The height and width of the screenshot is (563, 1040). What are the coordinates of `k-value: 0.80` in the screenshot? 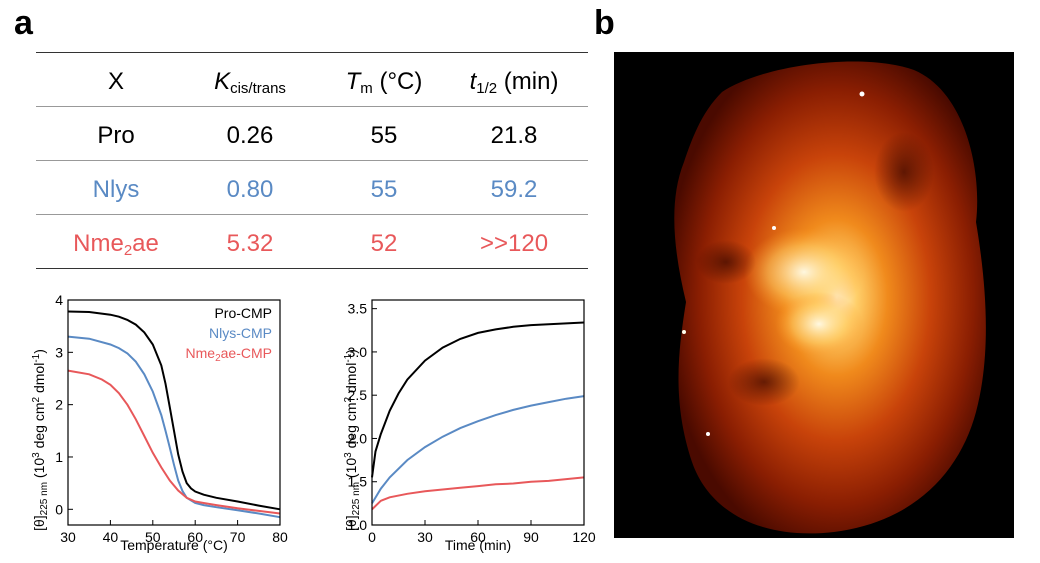 It's located at (250, 189).